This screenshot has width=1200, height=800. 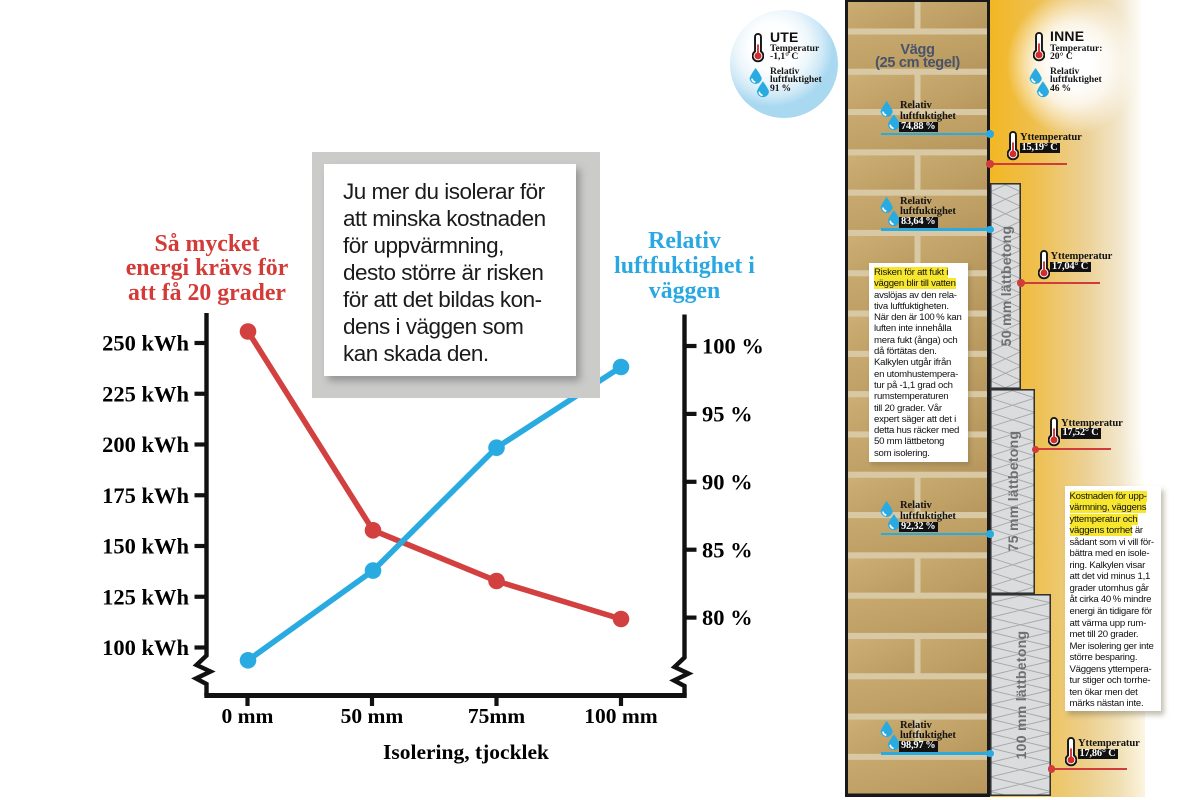 I want to click on svg-text: 95 %, so click(x=727, y=414).